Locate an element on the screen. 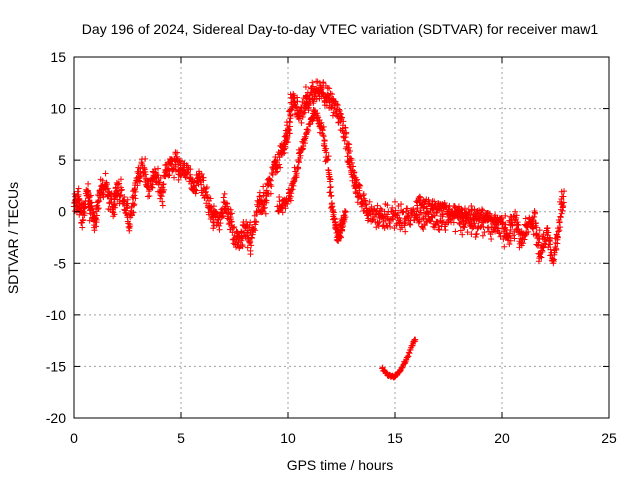 The image size is (640, 480). x-tick-label: 25 is located at coordinates (609, 438).